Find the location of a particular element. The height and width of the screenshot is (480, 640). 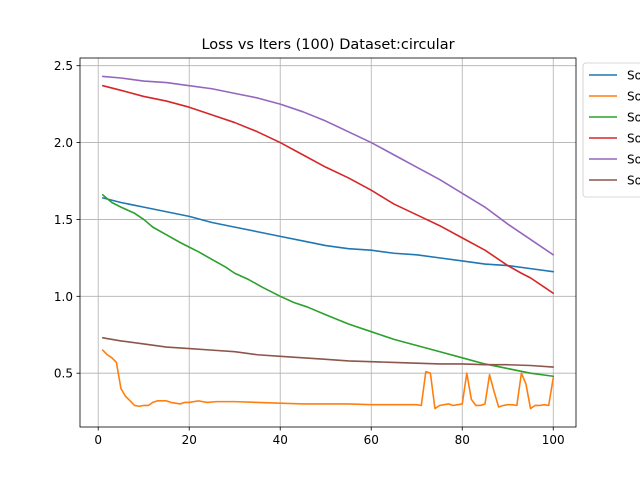

x-axis: 0 20 40 60 80 100 is located at coordinates (329, 437).